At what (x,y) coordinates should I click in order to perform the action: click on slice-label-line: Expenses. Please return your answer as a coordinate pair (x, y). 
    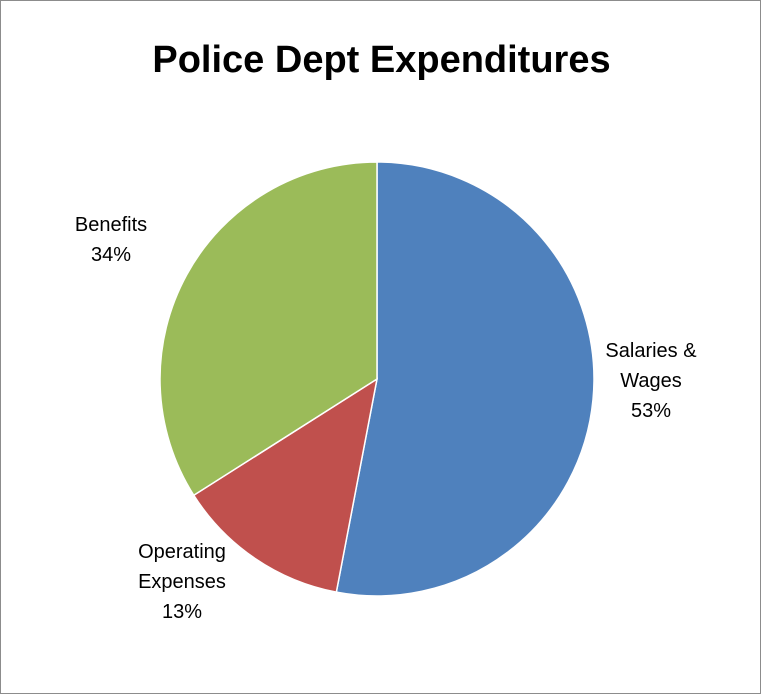
    Looking at the image, I should click on (182, 582).